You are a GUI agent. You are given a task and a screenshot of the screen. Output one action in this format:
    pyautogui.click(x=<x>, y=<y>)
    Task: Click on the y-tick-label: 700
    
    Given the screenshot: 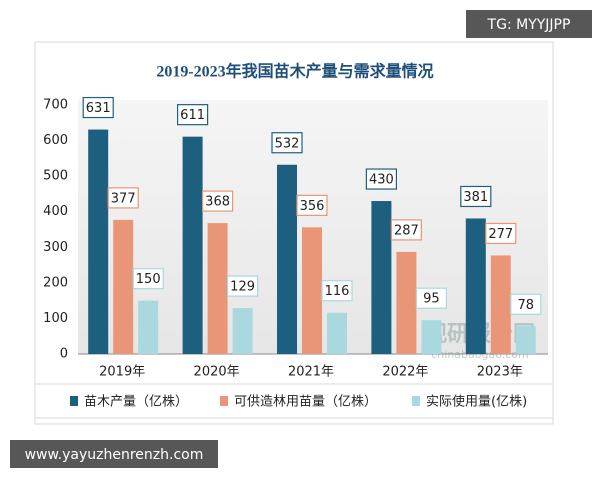 What is the action you would take?
    pyautogui.click(x=55, y=105)
    